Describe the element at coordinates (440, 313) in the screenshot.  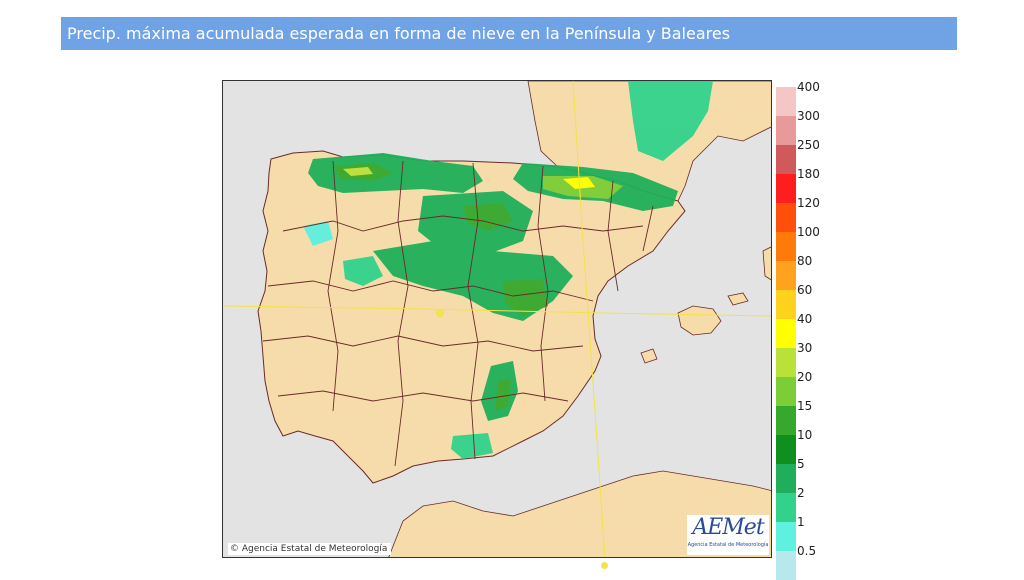
I see `city-marker-madrid` at that location.